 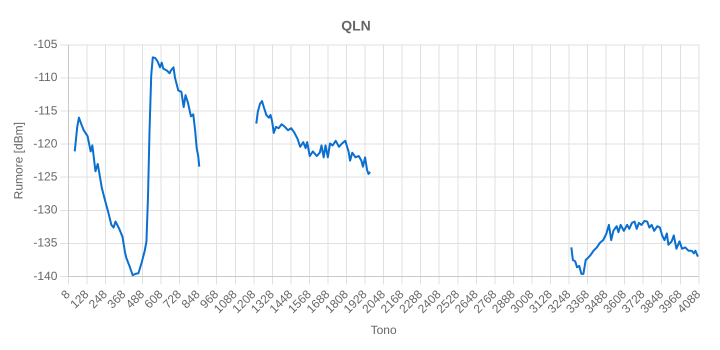 What do you see at coordinates (45, 209) in the screenshot?
I see `y-tick-label: -130` at bounding box center [45, 209].